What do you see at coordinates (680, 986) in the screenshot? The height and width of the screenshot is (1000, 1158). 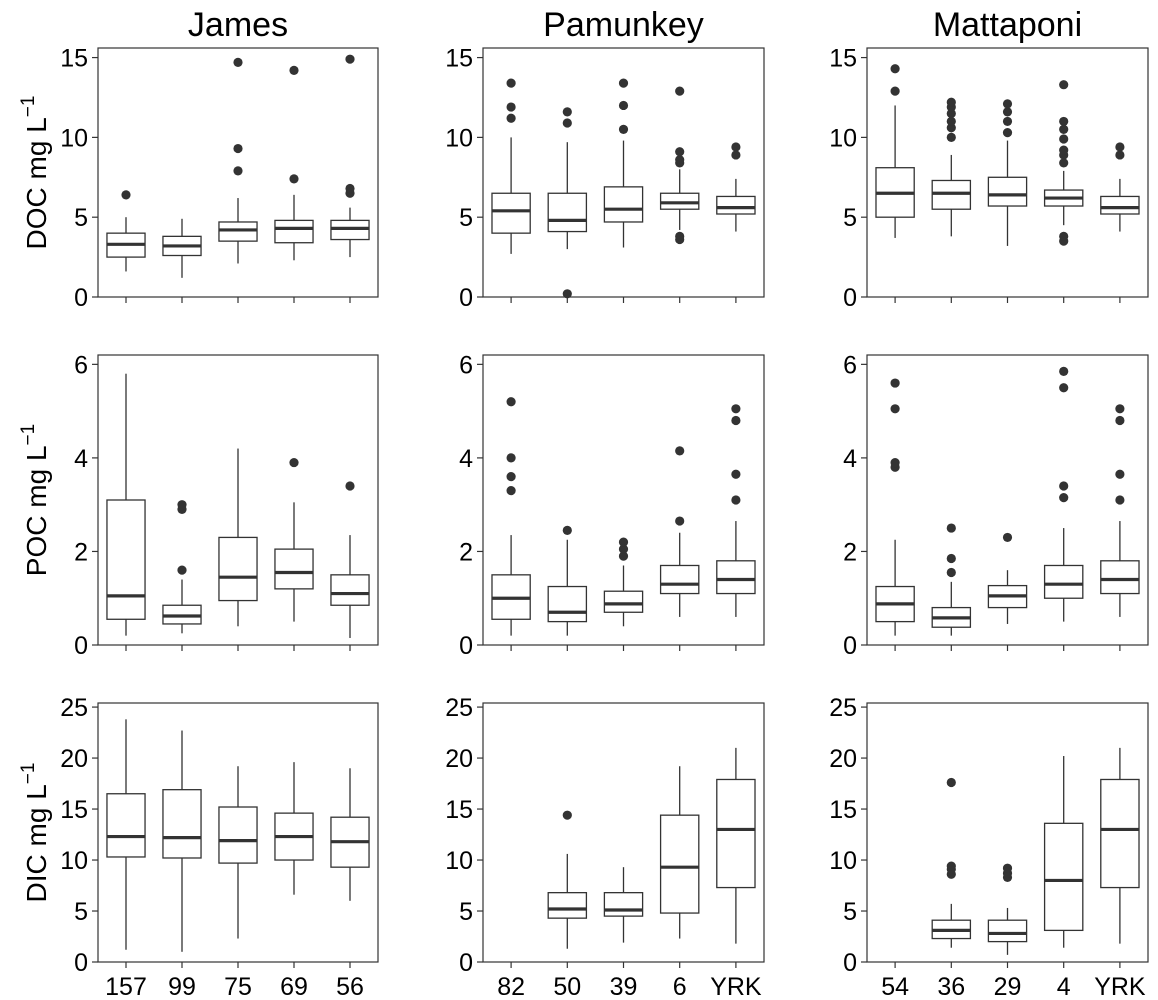 I see `x-tick-label-6: 6` at bounding box center [680, 986].